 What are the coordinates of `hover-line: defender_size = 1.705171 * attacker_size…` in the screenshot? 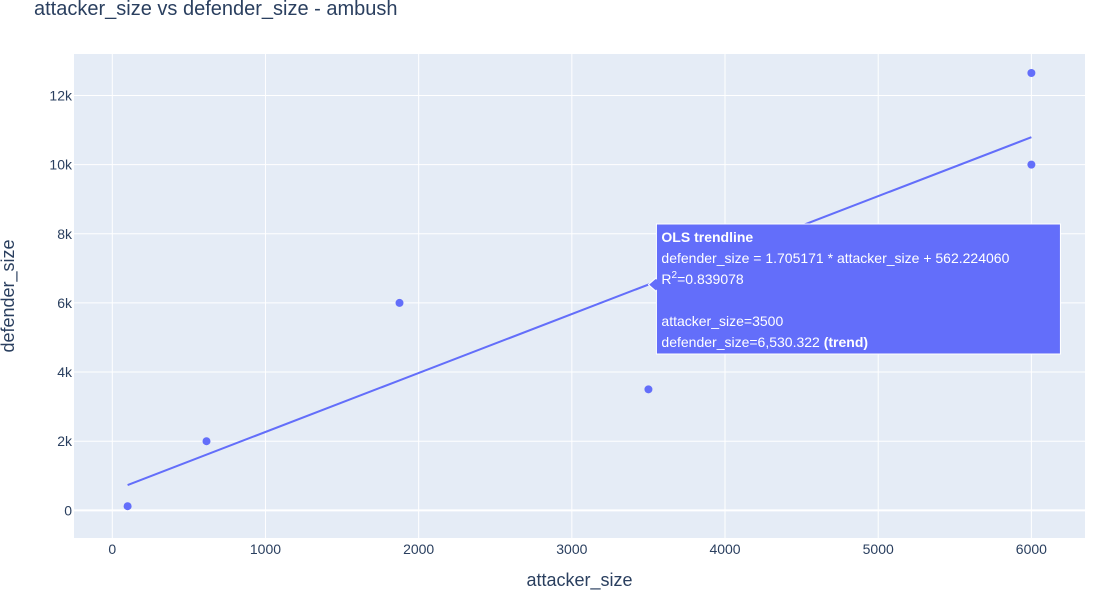 It's located at (835, 258).